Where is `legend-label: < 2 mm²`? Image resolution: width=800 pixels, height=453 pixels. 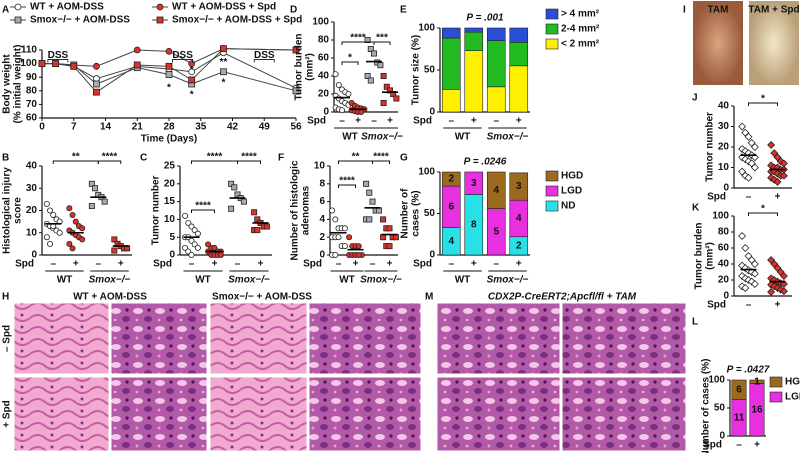
legend-label: < 2 mm² is located at coordinates (580, 44).